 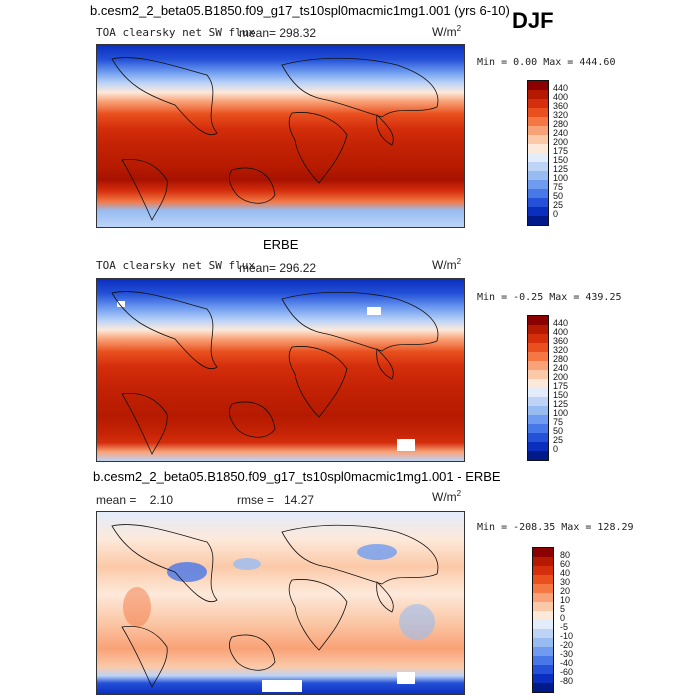 I want to click on panel-1-map, so click(x=280, y=136).